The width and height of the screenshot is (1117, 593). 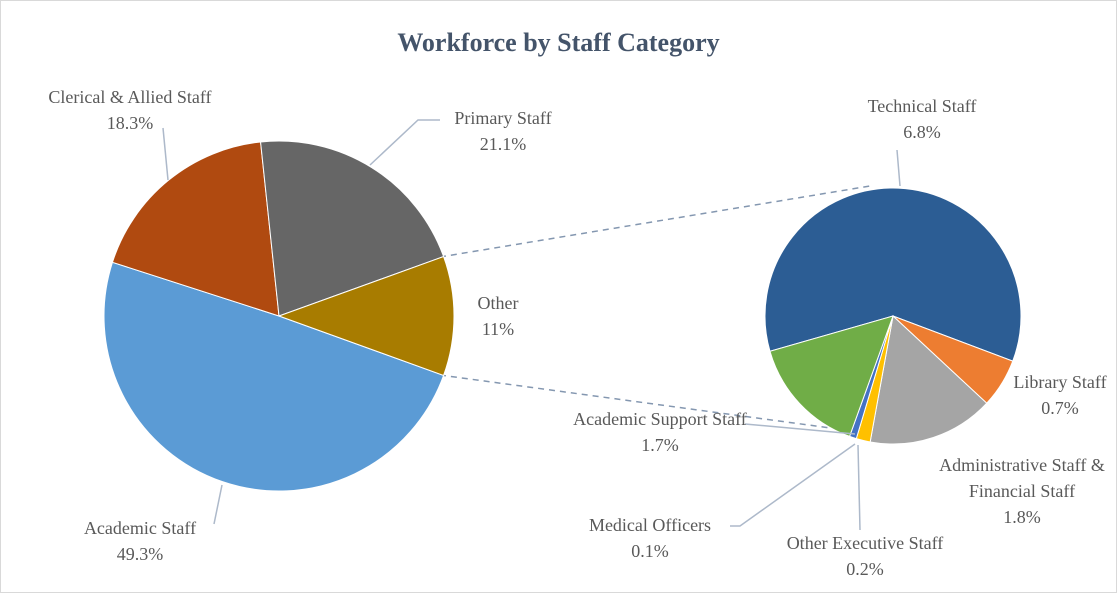 I want to click on category-label: Technical Staff, so click(x=922, y=106).